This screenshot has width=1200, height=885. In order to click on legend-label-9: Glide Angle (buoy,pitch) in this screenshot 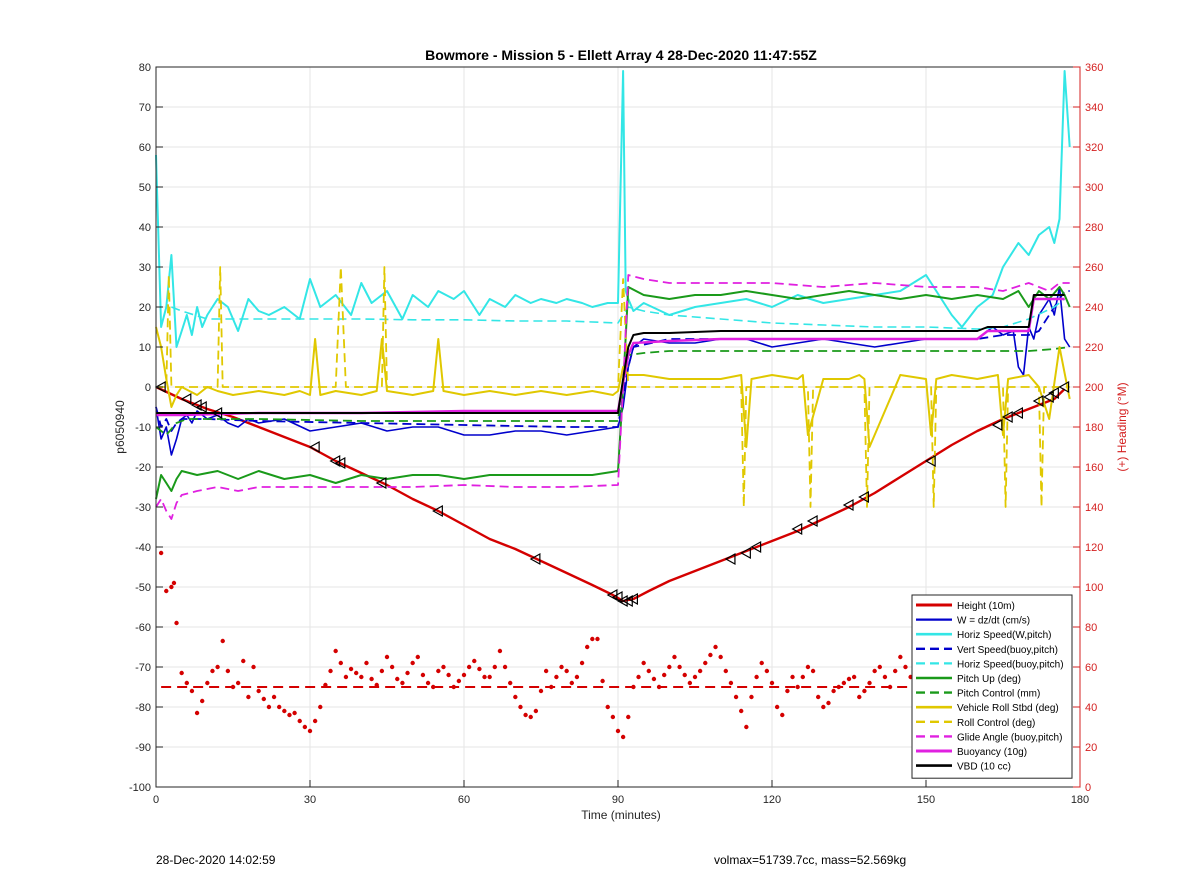, I will do `click(1009, 737)`.